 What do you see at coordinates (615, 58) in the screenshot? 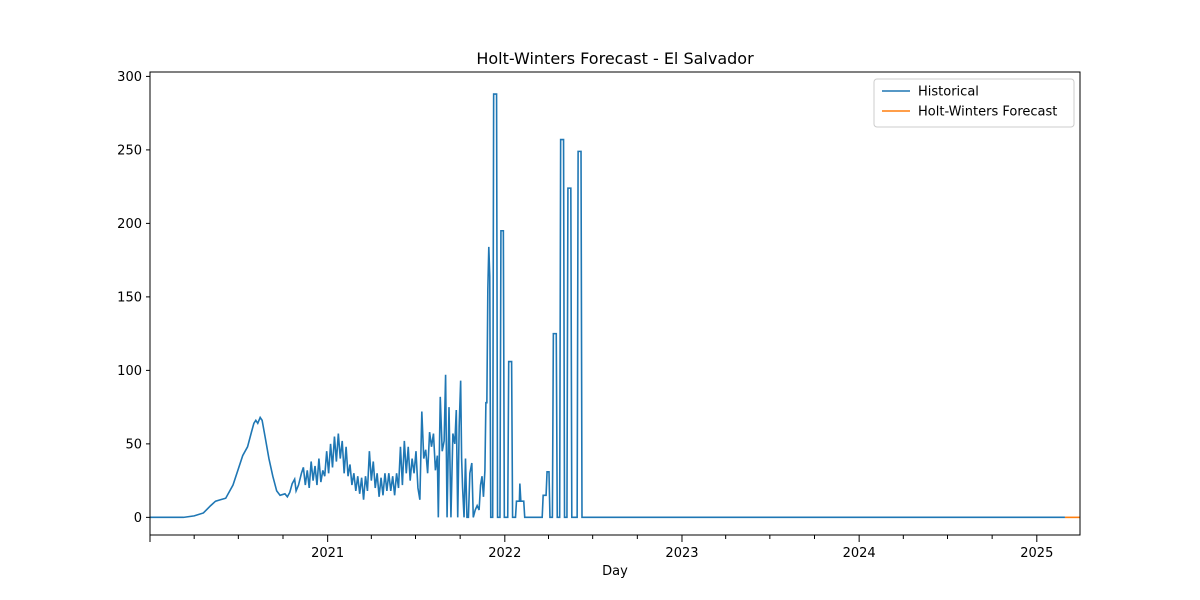
I see `chart-title: Holt-Winters Forecast - El Salvador` at bounding box center [615, 58].